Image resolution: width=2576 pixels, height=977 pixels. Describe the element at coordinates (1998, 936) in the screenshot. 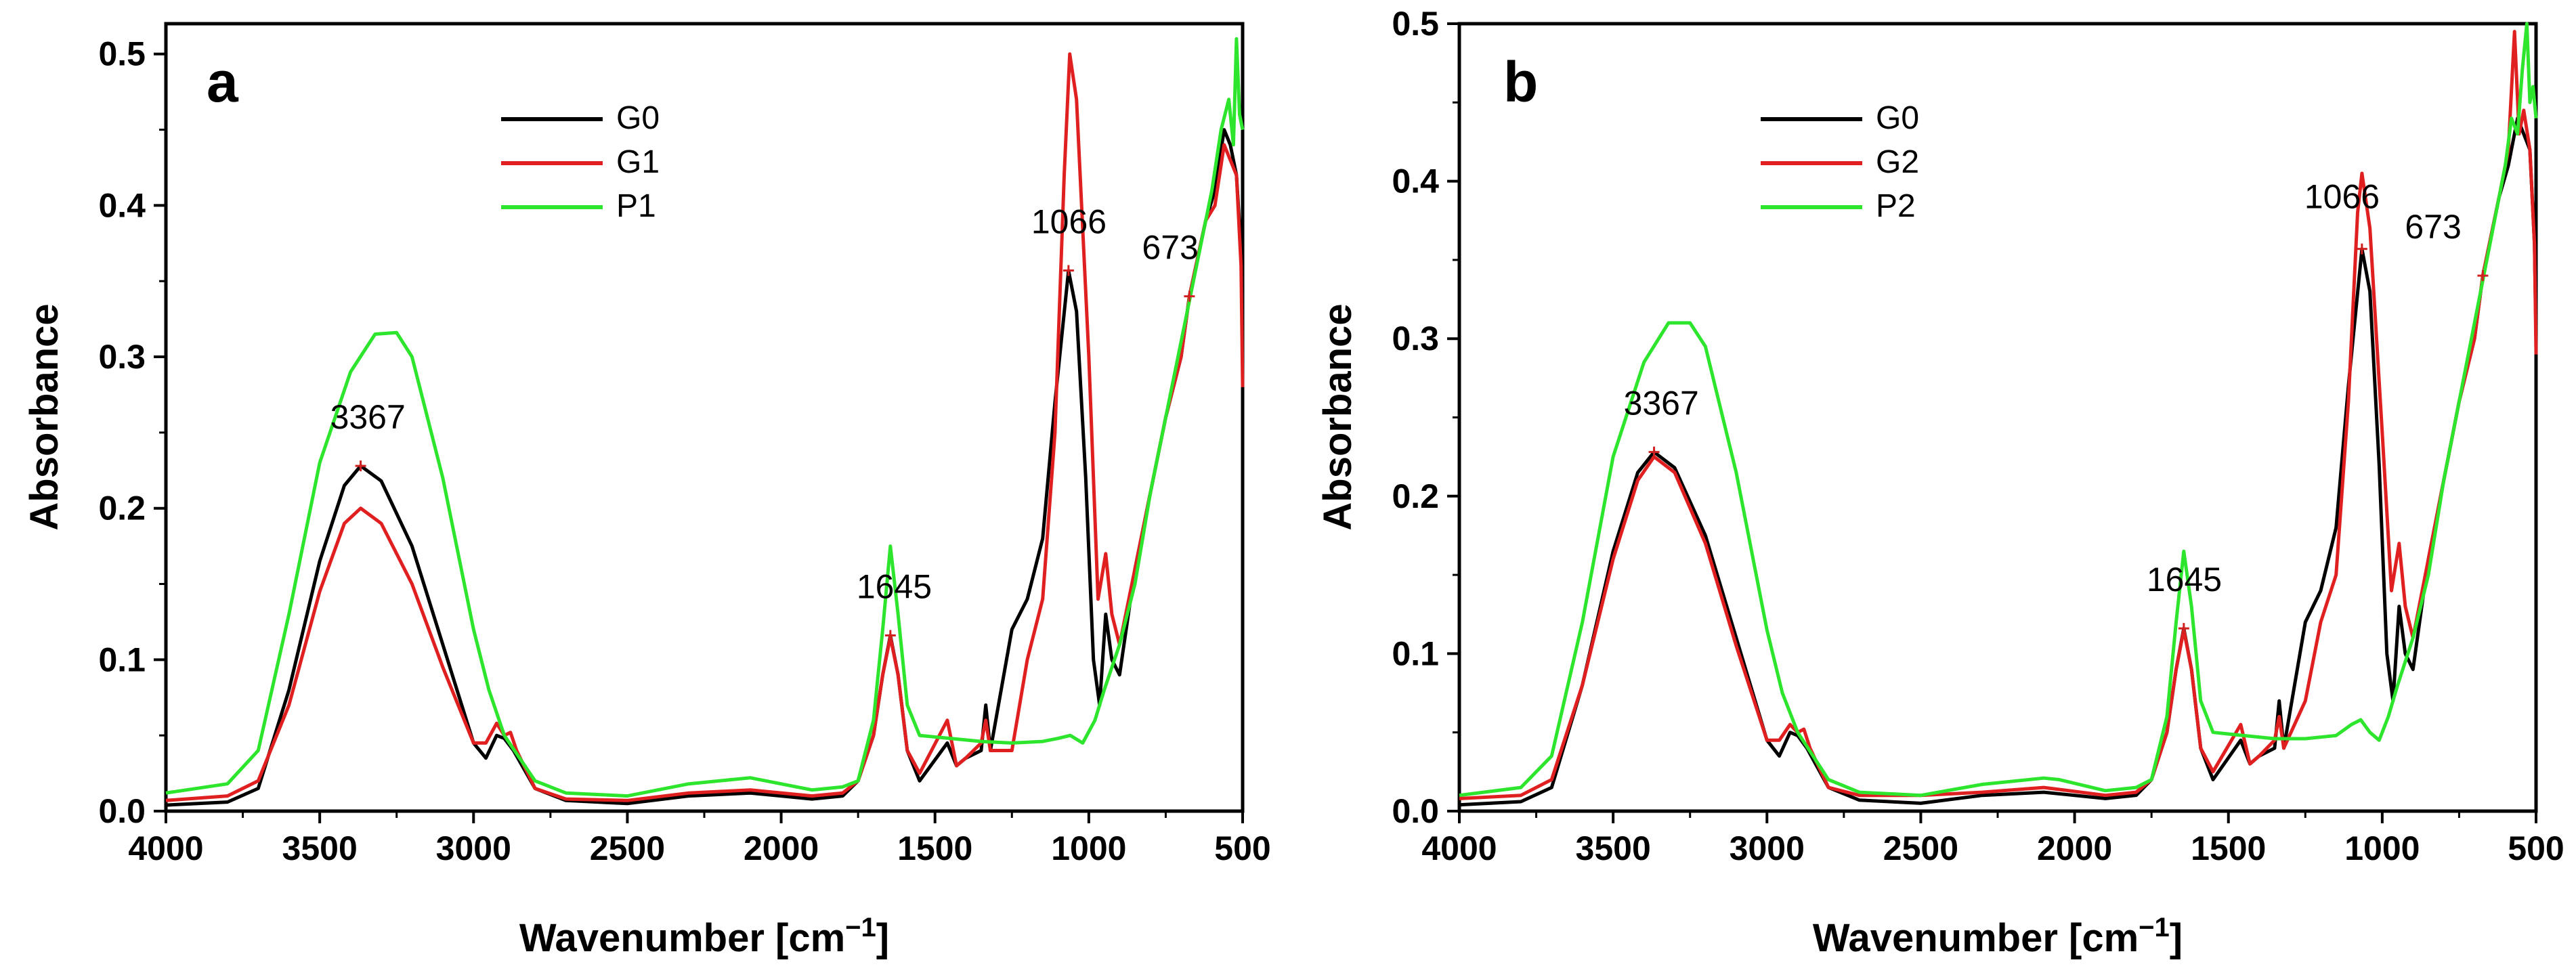

I see `x-axis-label-b: Wavenumber [cm−1]` at that location.